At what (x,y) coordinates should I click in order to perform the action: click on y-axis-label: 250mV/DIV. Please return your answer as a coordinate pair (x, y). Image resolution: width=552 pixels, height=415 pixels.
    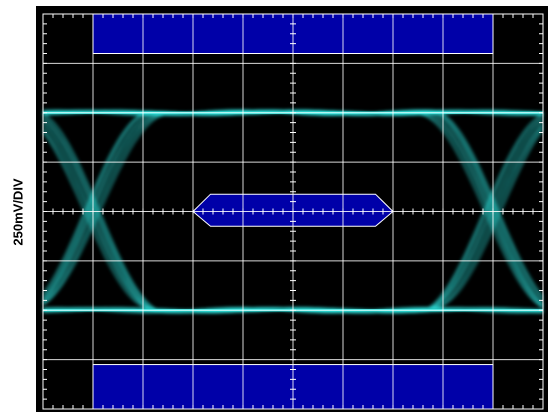
    Looking at the image, I should click on (18, 212).